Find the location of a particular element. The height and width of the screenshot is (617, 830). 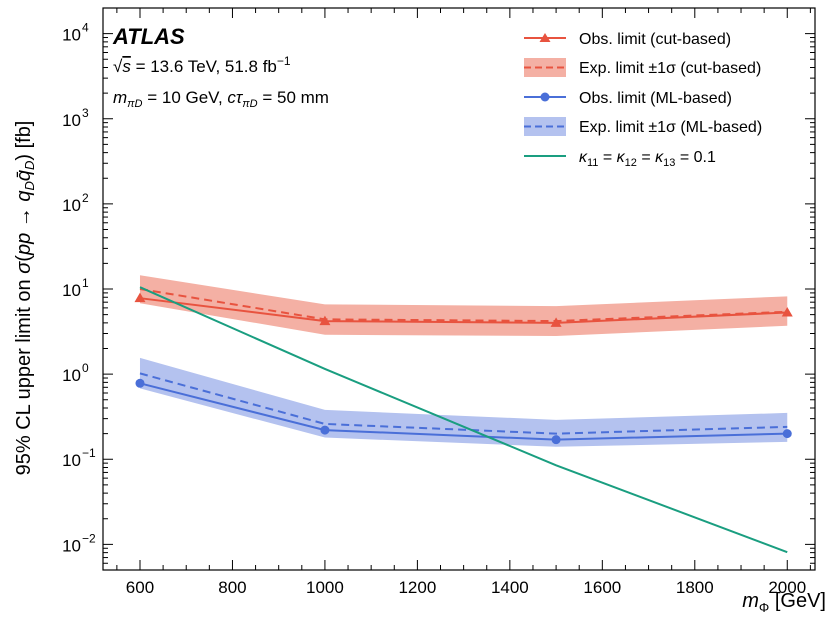

x-tick-label: 1600 is located at coordinates (602, 587).